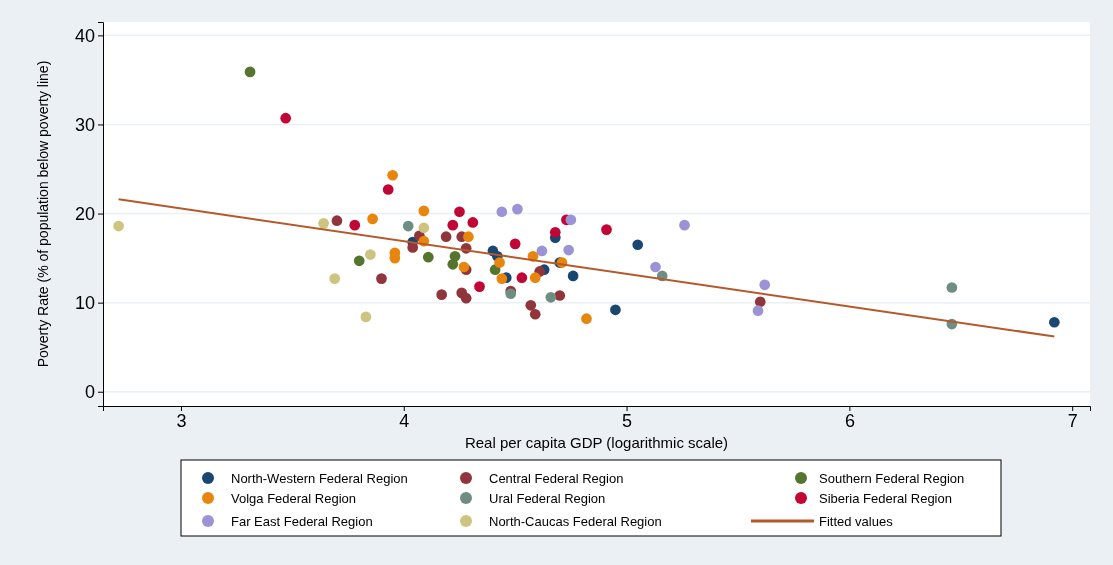 The height and width of the screenshot is (565, 1113). I want to click on y-tick-label: 40, so click(84, 35).